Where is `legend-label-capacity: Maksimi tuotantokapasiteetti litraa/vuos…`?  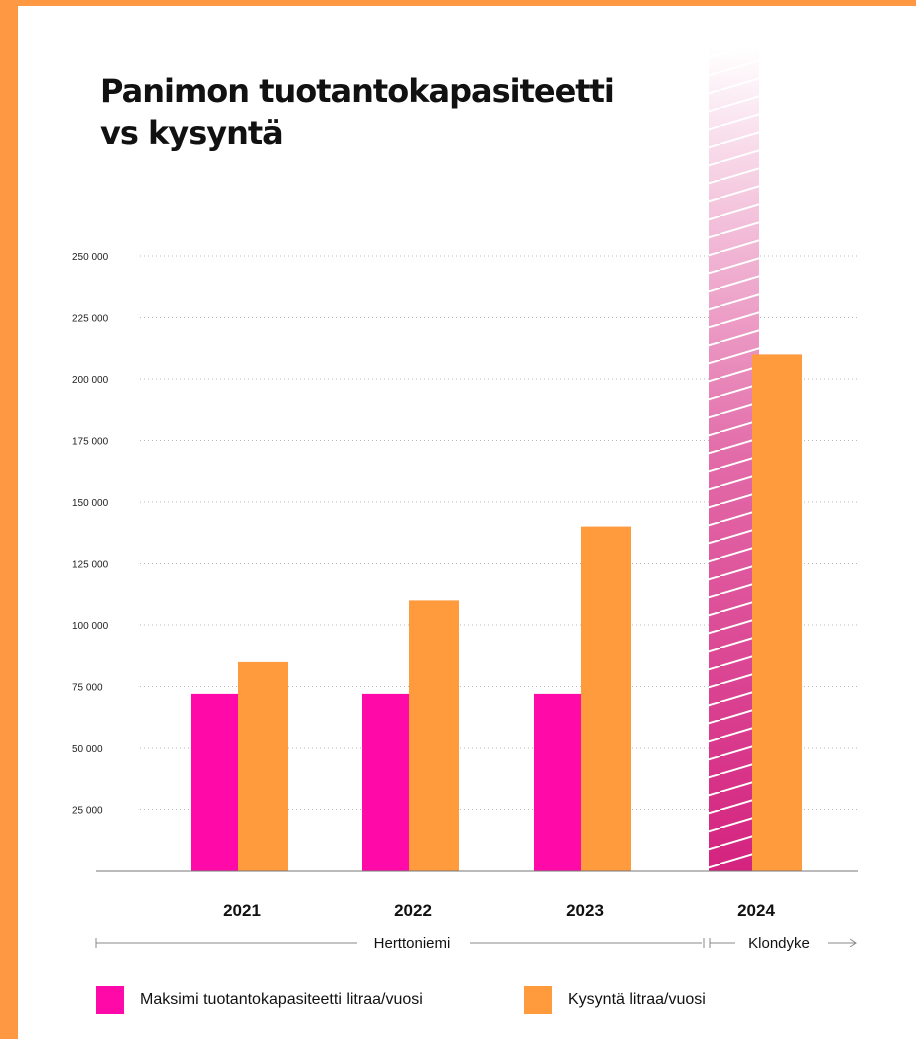
legend-label-capacity: Maksimi tuotantokapasiteetti litraa/vuos… is located at coordinates (281, 999).